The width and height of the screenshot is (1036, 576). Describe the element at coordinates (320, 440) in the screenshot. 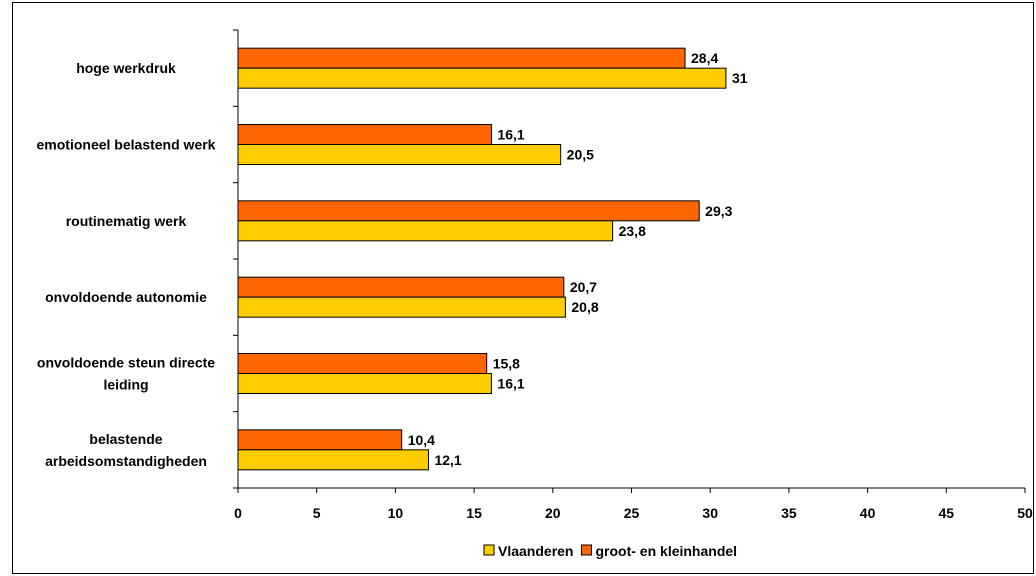

I see `bar-groot-en-kleinhandel-belastende-arbeidsomstandigheden` at that location.